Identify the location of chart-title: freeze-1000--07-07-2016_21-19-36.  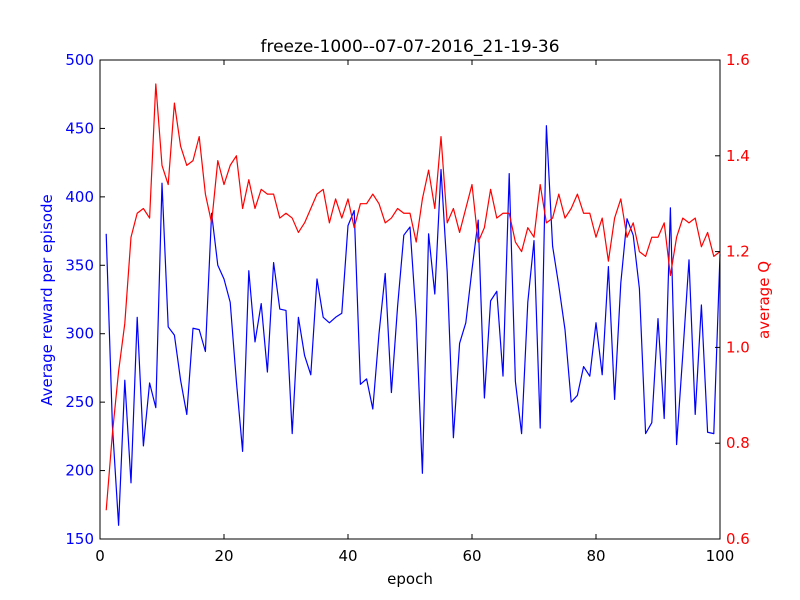
(409, 47).